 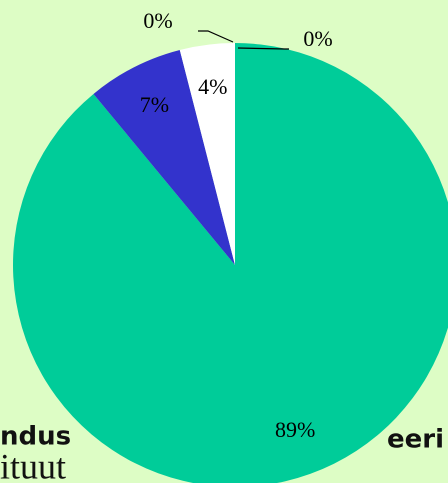 What do you see at coordinates (212, 86) in the screenshot?
I see `slice-label: 4%` at bounding box center [212, 86].